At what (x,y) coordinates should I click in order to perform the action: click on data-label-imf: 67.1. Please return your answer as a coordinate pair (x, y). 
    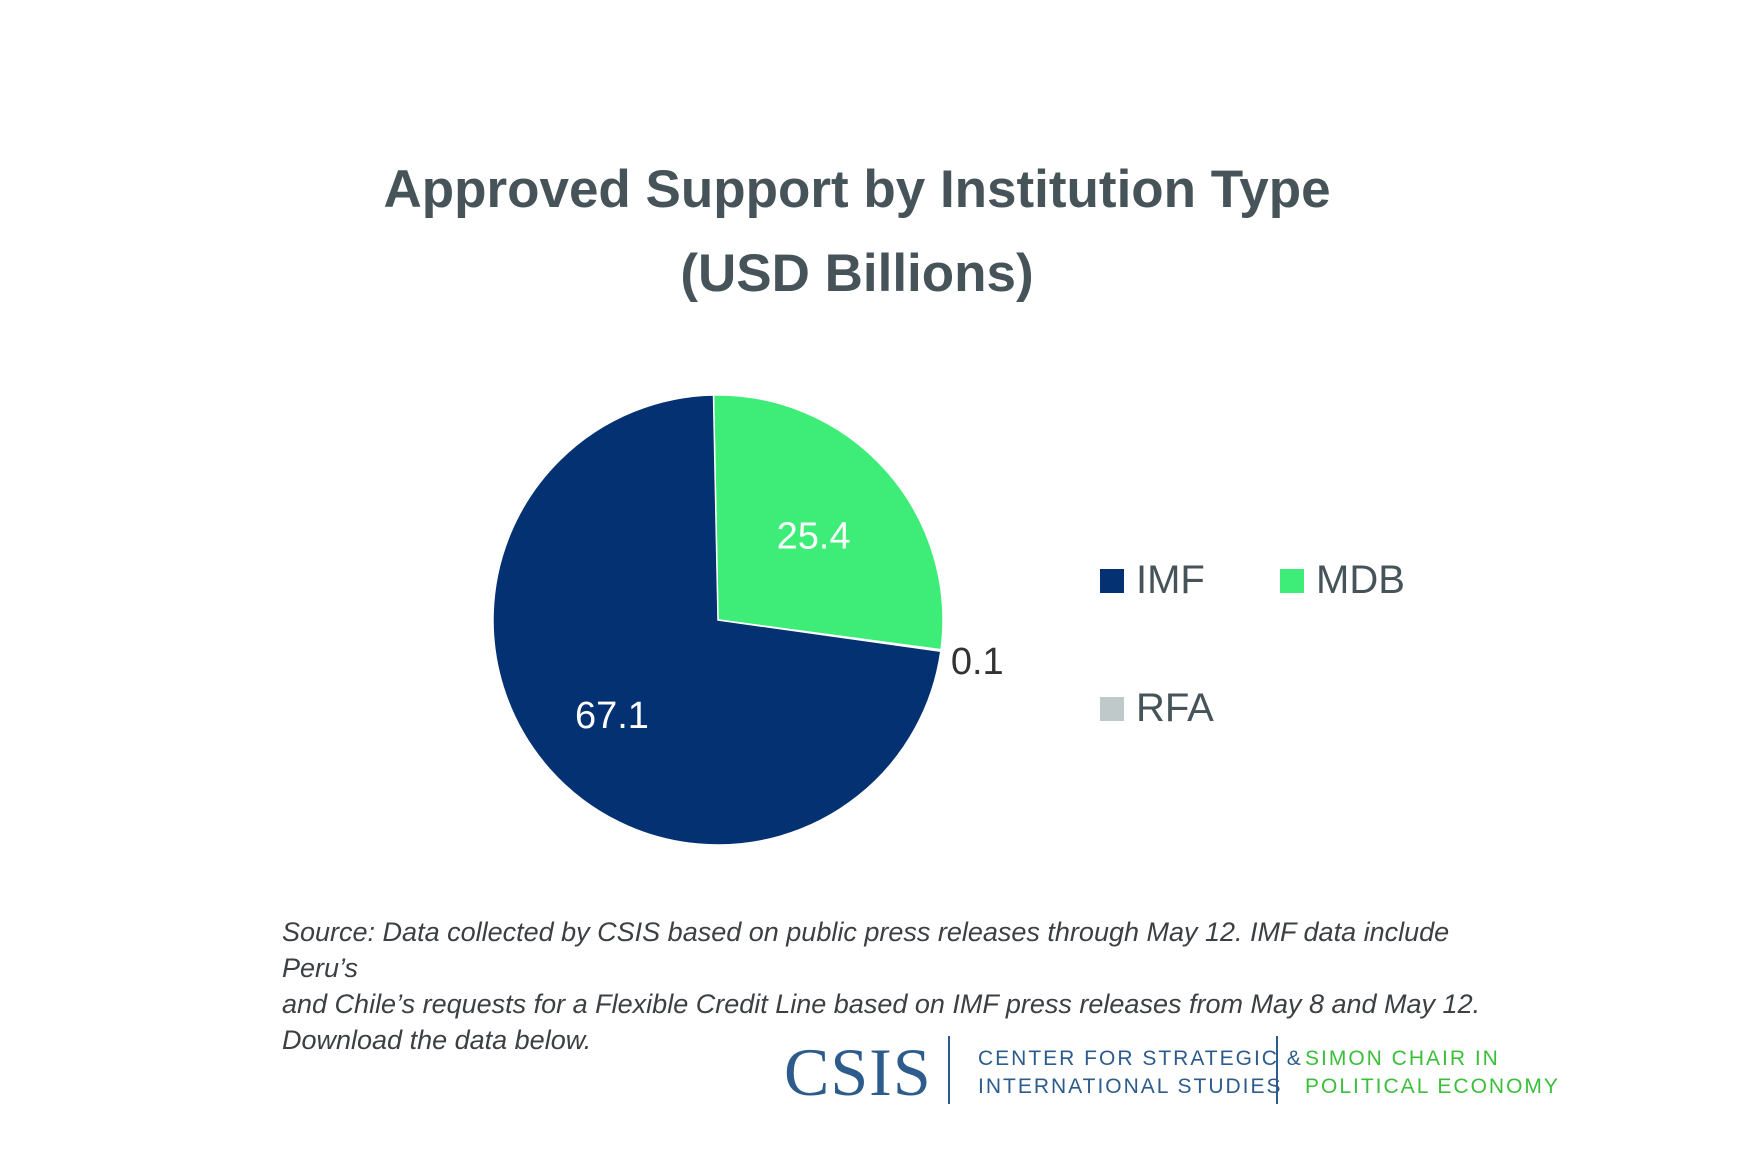
    Looking at the image, I should click on (612, 716).